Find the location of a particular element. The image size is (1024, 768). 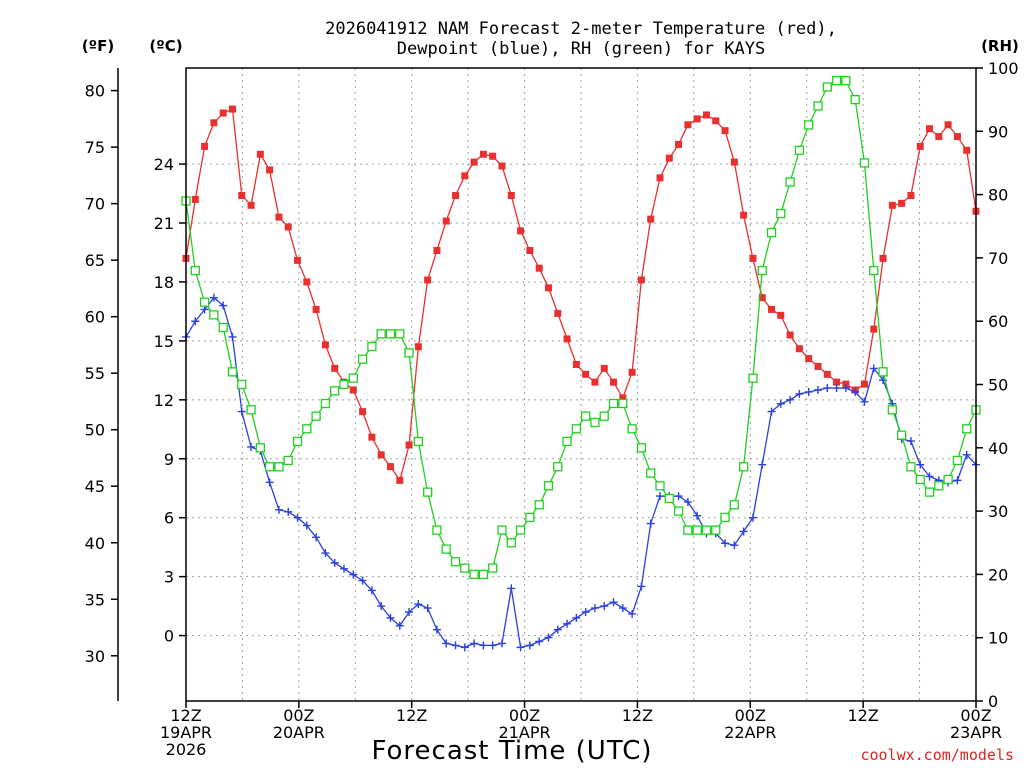

x-tick-label: 00Z is located at coordinates (298, 715).